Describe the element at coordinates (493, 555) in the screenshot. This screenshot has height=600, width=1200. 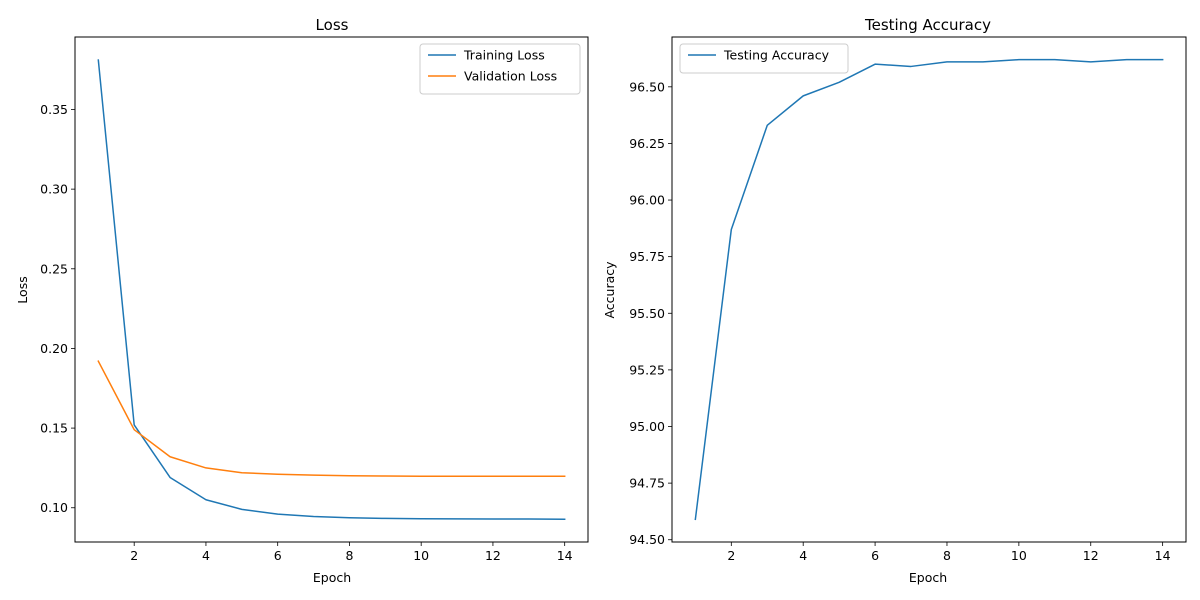
I see `loss-x-tick-label: 12` at that location.